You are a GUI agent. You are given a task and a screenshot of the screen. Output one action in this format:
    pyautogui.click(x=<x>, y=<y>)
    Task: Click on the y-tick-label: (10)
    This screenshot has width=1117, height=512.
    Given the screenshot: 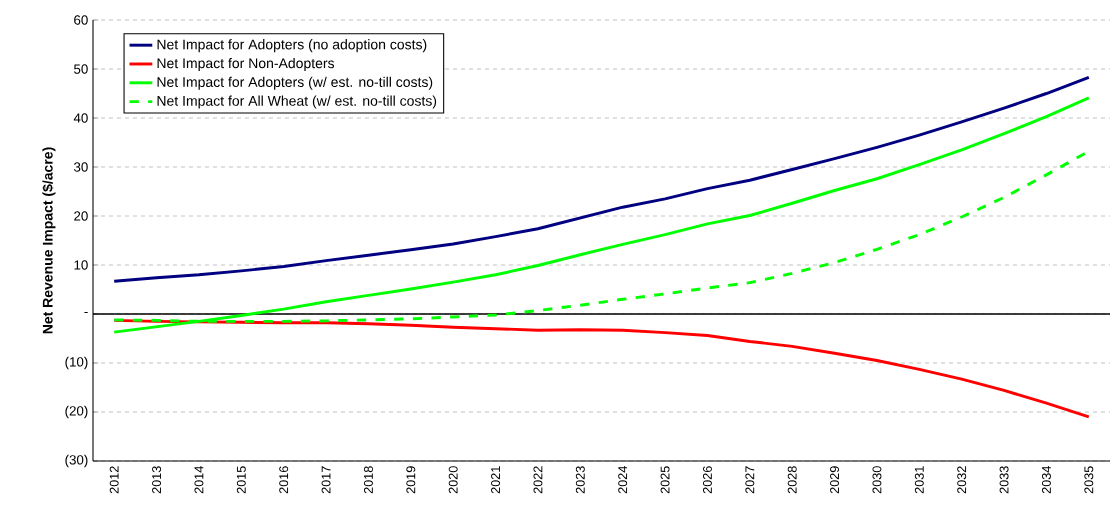 What is the action you would take?
    pyautogui.click(x=76, y=363)
    